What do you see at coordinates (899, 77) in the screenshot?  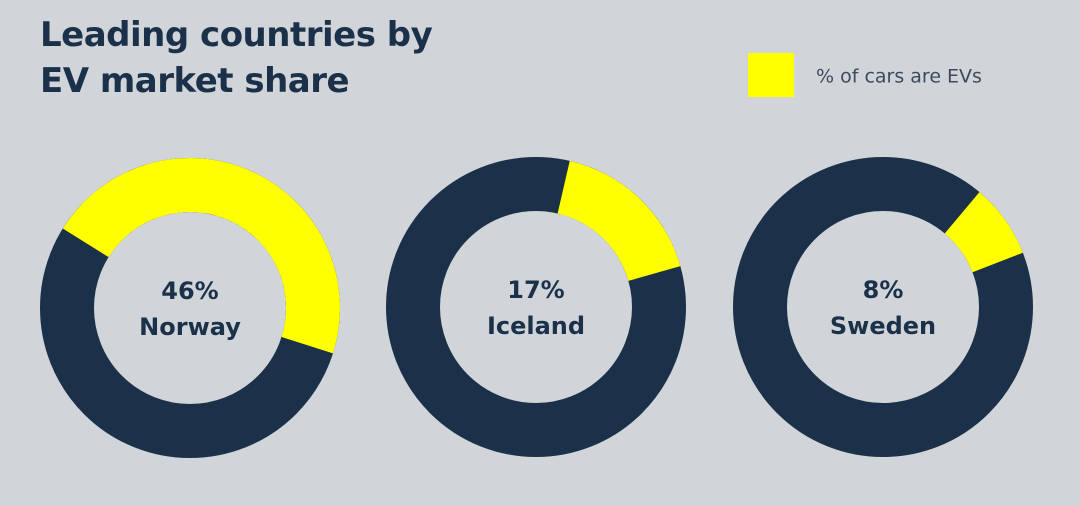 I see `legend-label: % of cars are EVs` at bounding box center [899, 77].